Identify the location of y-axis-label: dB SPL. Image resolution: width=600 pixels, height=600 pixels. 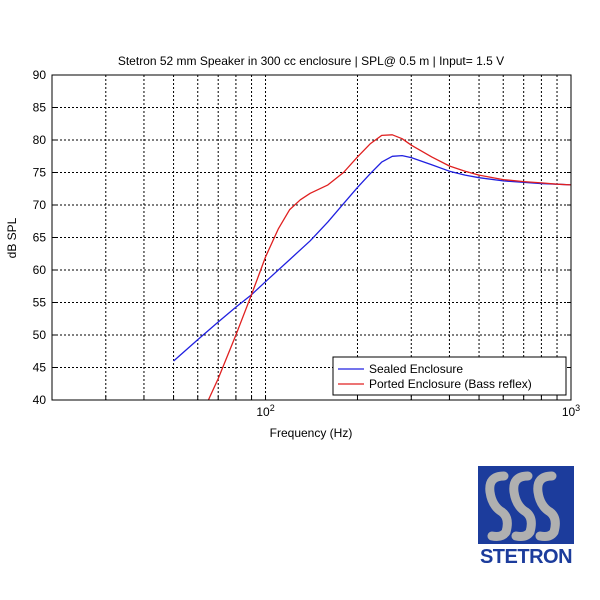
(12, 237).